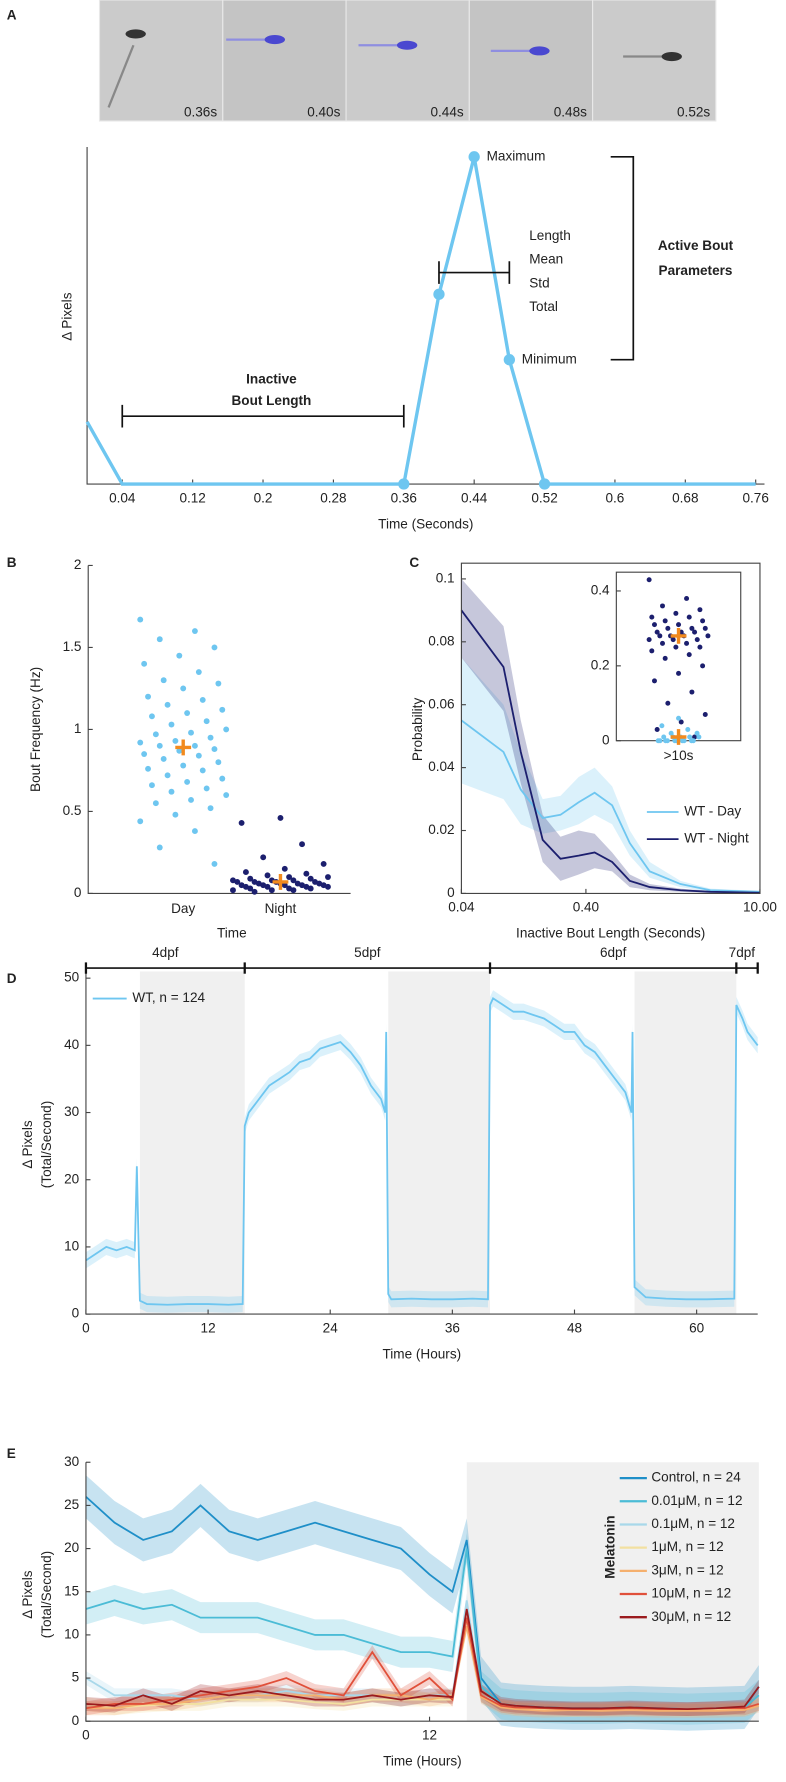  Describe the element at coordinates (78, 564) in the screenshot. I see `y-tick-label: 2` at that location.